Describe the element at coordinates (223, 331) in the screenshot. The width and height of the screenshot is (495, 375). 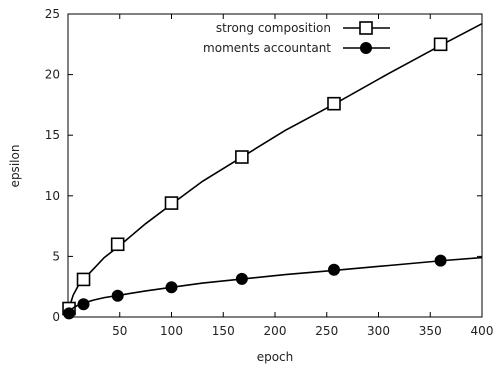
I see `x-tick-label: 150` at that location.